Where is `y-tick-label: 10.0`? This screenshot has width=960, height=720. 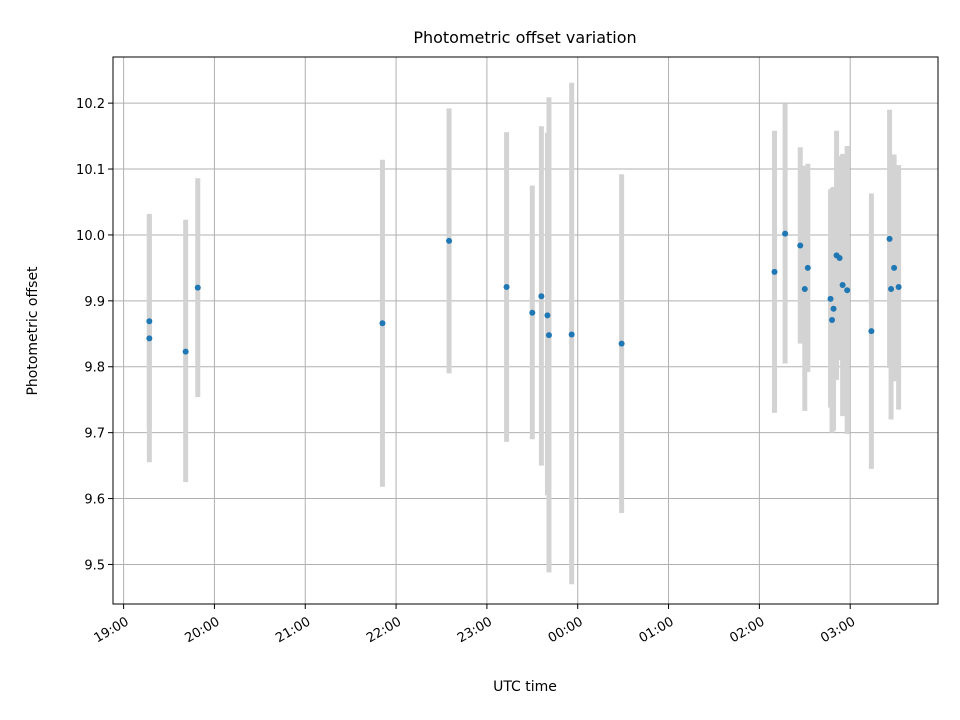 y-tick-label: 10.0 is located at coordinates (90, 236).